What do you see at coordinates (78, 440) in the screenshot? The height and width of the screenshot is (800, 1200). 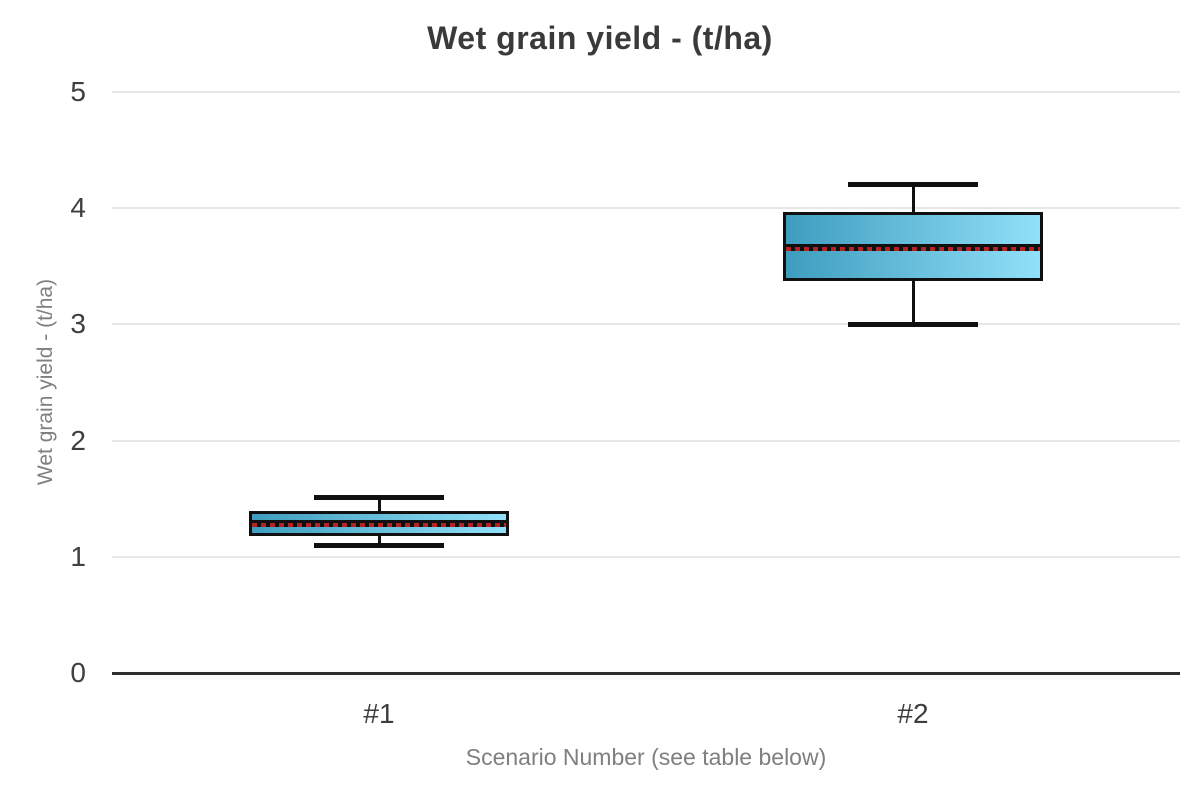 I see `y-tick-label: 2` at bounding box center [78, 440].